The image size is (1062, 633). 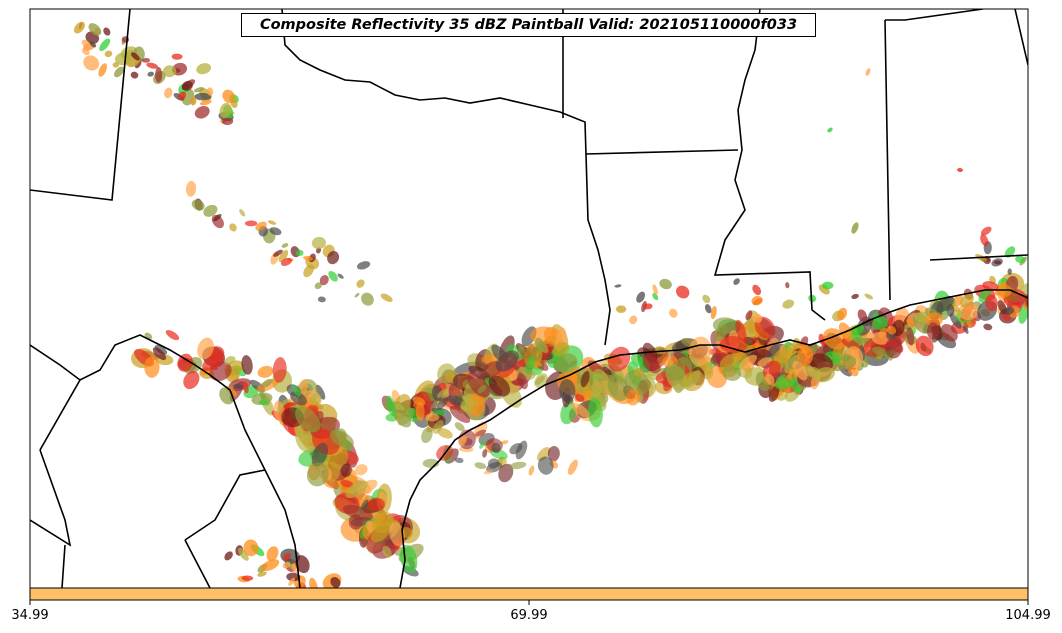 I want to click on georgia-florida-border, so click(x=978, y=257).